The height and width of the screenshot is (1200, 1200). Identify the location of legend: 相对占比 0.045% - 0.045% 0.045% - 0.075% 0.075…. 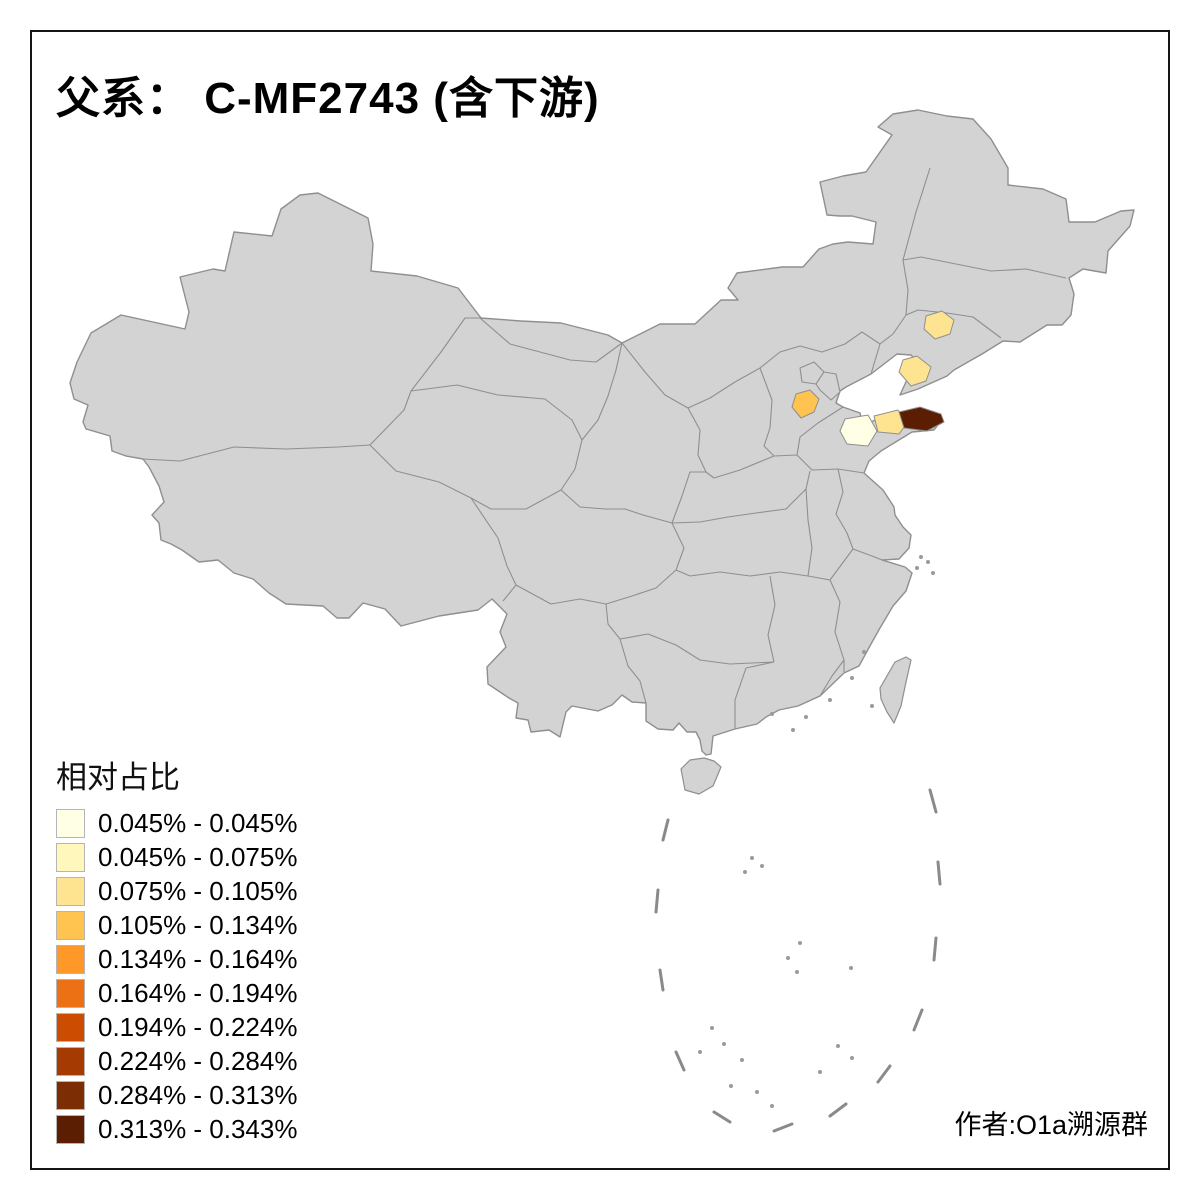
(176, 950).